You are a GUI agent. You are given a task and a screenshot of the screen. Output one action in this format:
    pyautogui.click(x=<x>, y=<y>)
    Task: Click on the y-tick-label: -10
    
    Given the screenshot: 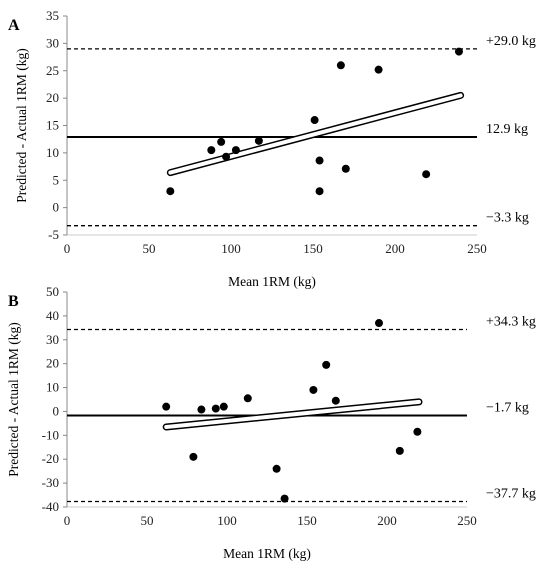 What is the action you would take?
    pyautogui.click(x=50, y=434)
    